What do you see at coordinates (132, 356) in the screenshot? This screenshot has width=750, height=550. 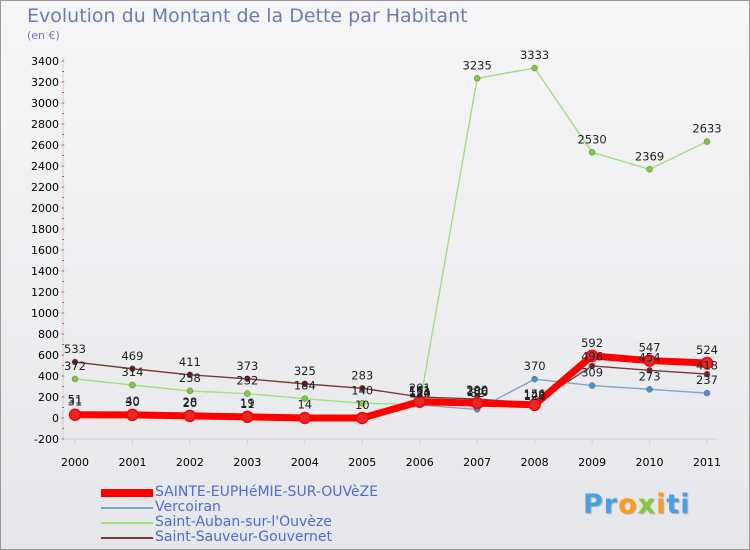 I see `data-label: 469` at bounding box center [132, 356].